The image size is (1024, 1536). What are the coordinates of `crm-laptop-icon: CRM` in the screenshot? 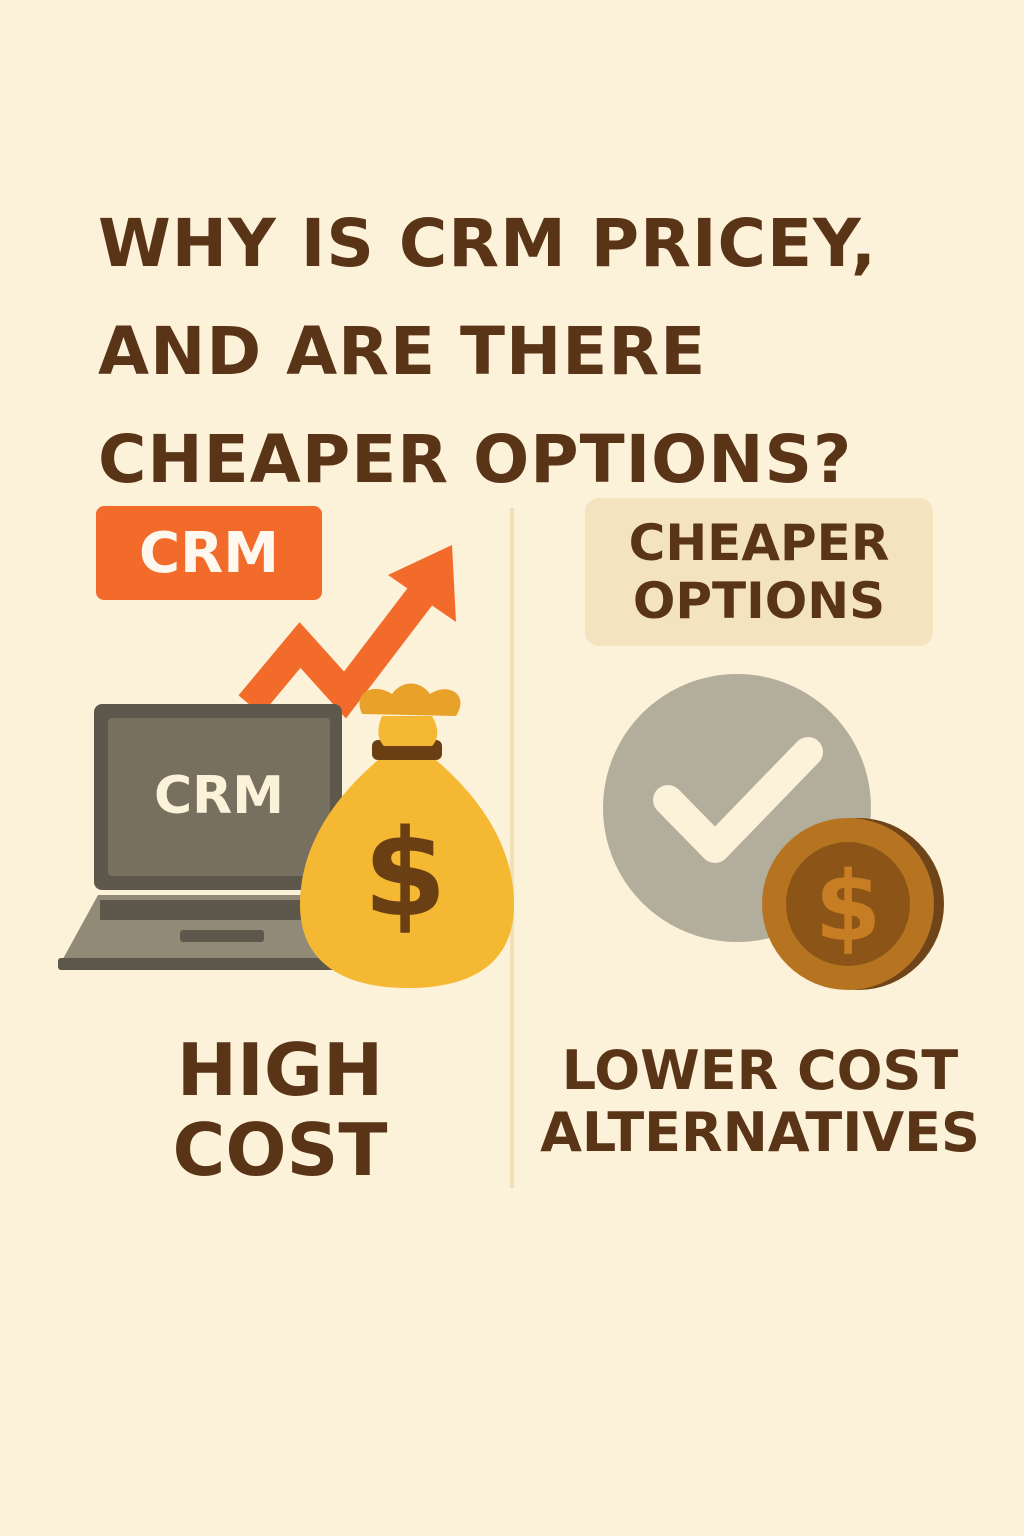 It's located at (219, 837).